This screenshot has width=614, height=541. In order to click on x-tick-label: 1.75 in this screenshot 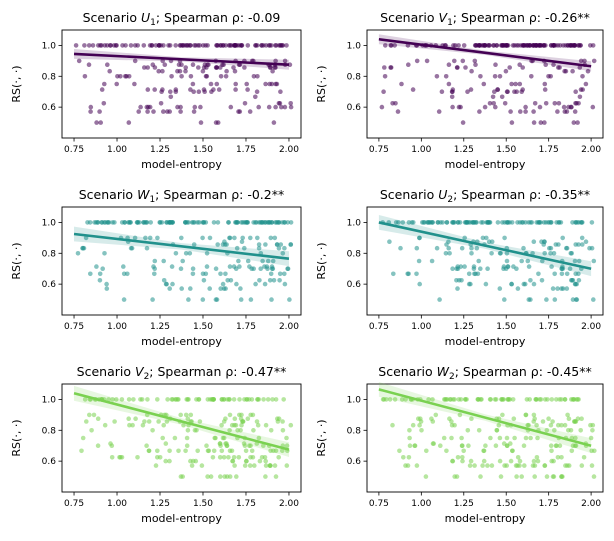, I will do `click(549, 150)`.